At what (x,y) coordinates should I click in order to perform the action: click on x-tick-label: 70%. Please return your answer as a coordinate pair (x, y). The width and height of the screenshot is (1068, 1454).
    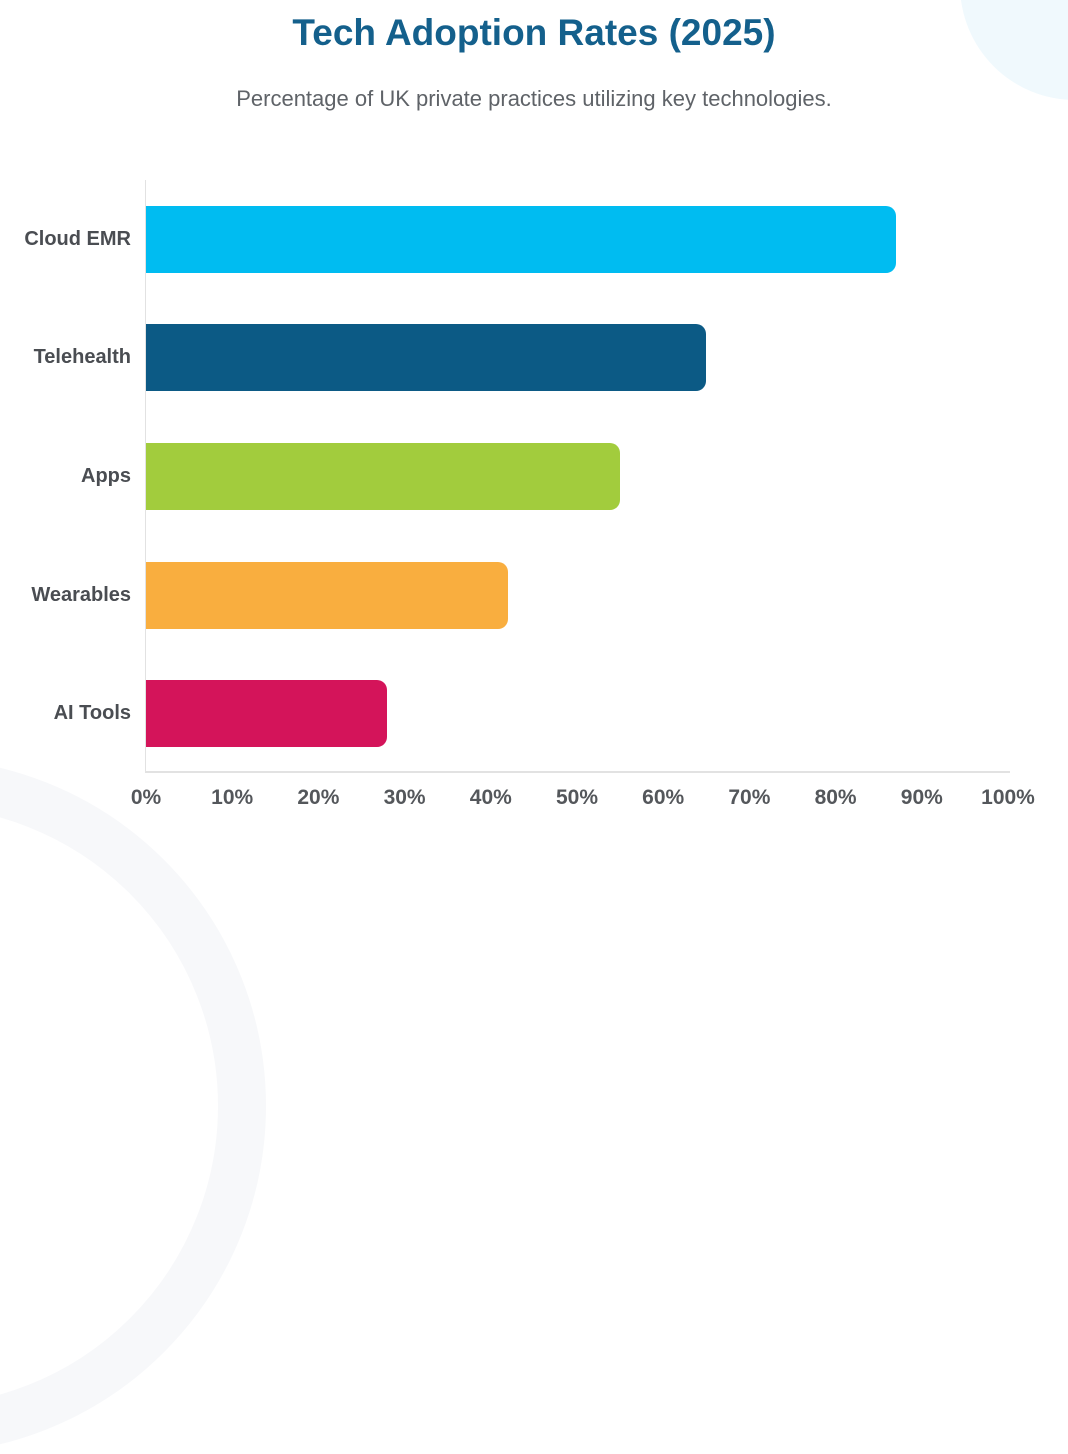
    Looking at the image, I should click on (749, 797).